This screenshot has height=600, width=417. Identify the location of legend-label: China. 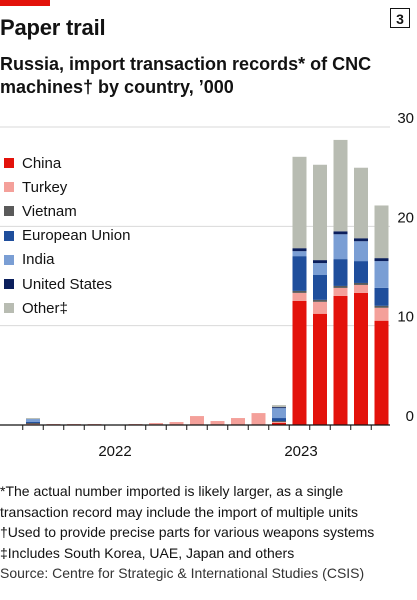
(42, 163).